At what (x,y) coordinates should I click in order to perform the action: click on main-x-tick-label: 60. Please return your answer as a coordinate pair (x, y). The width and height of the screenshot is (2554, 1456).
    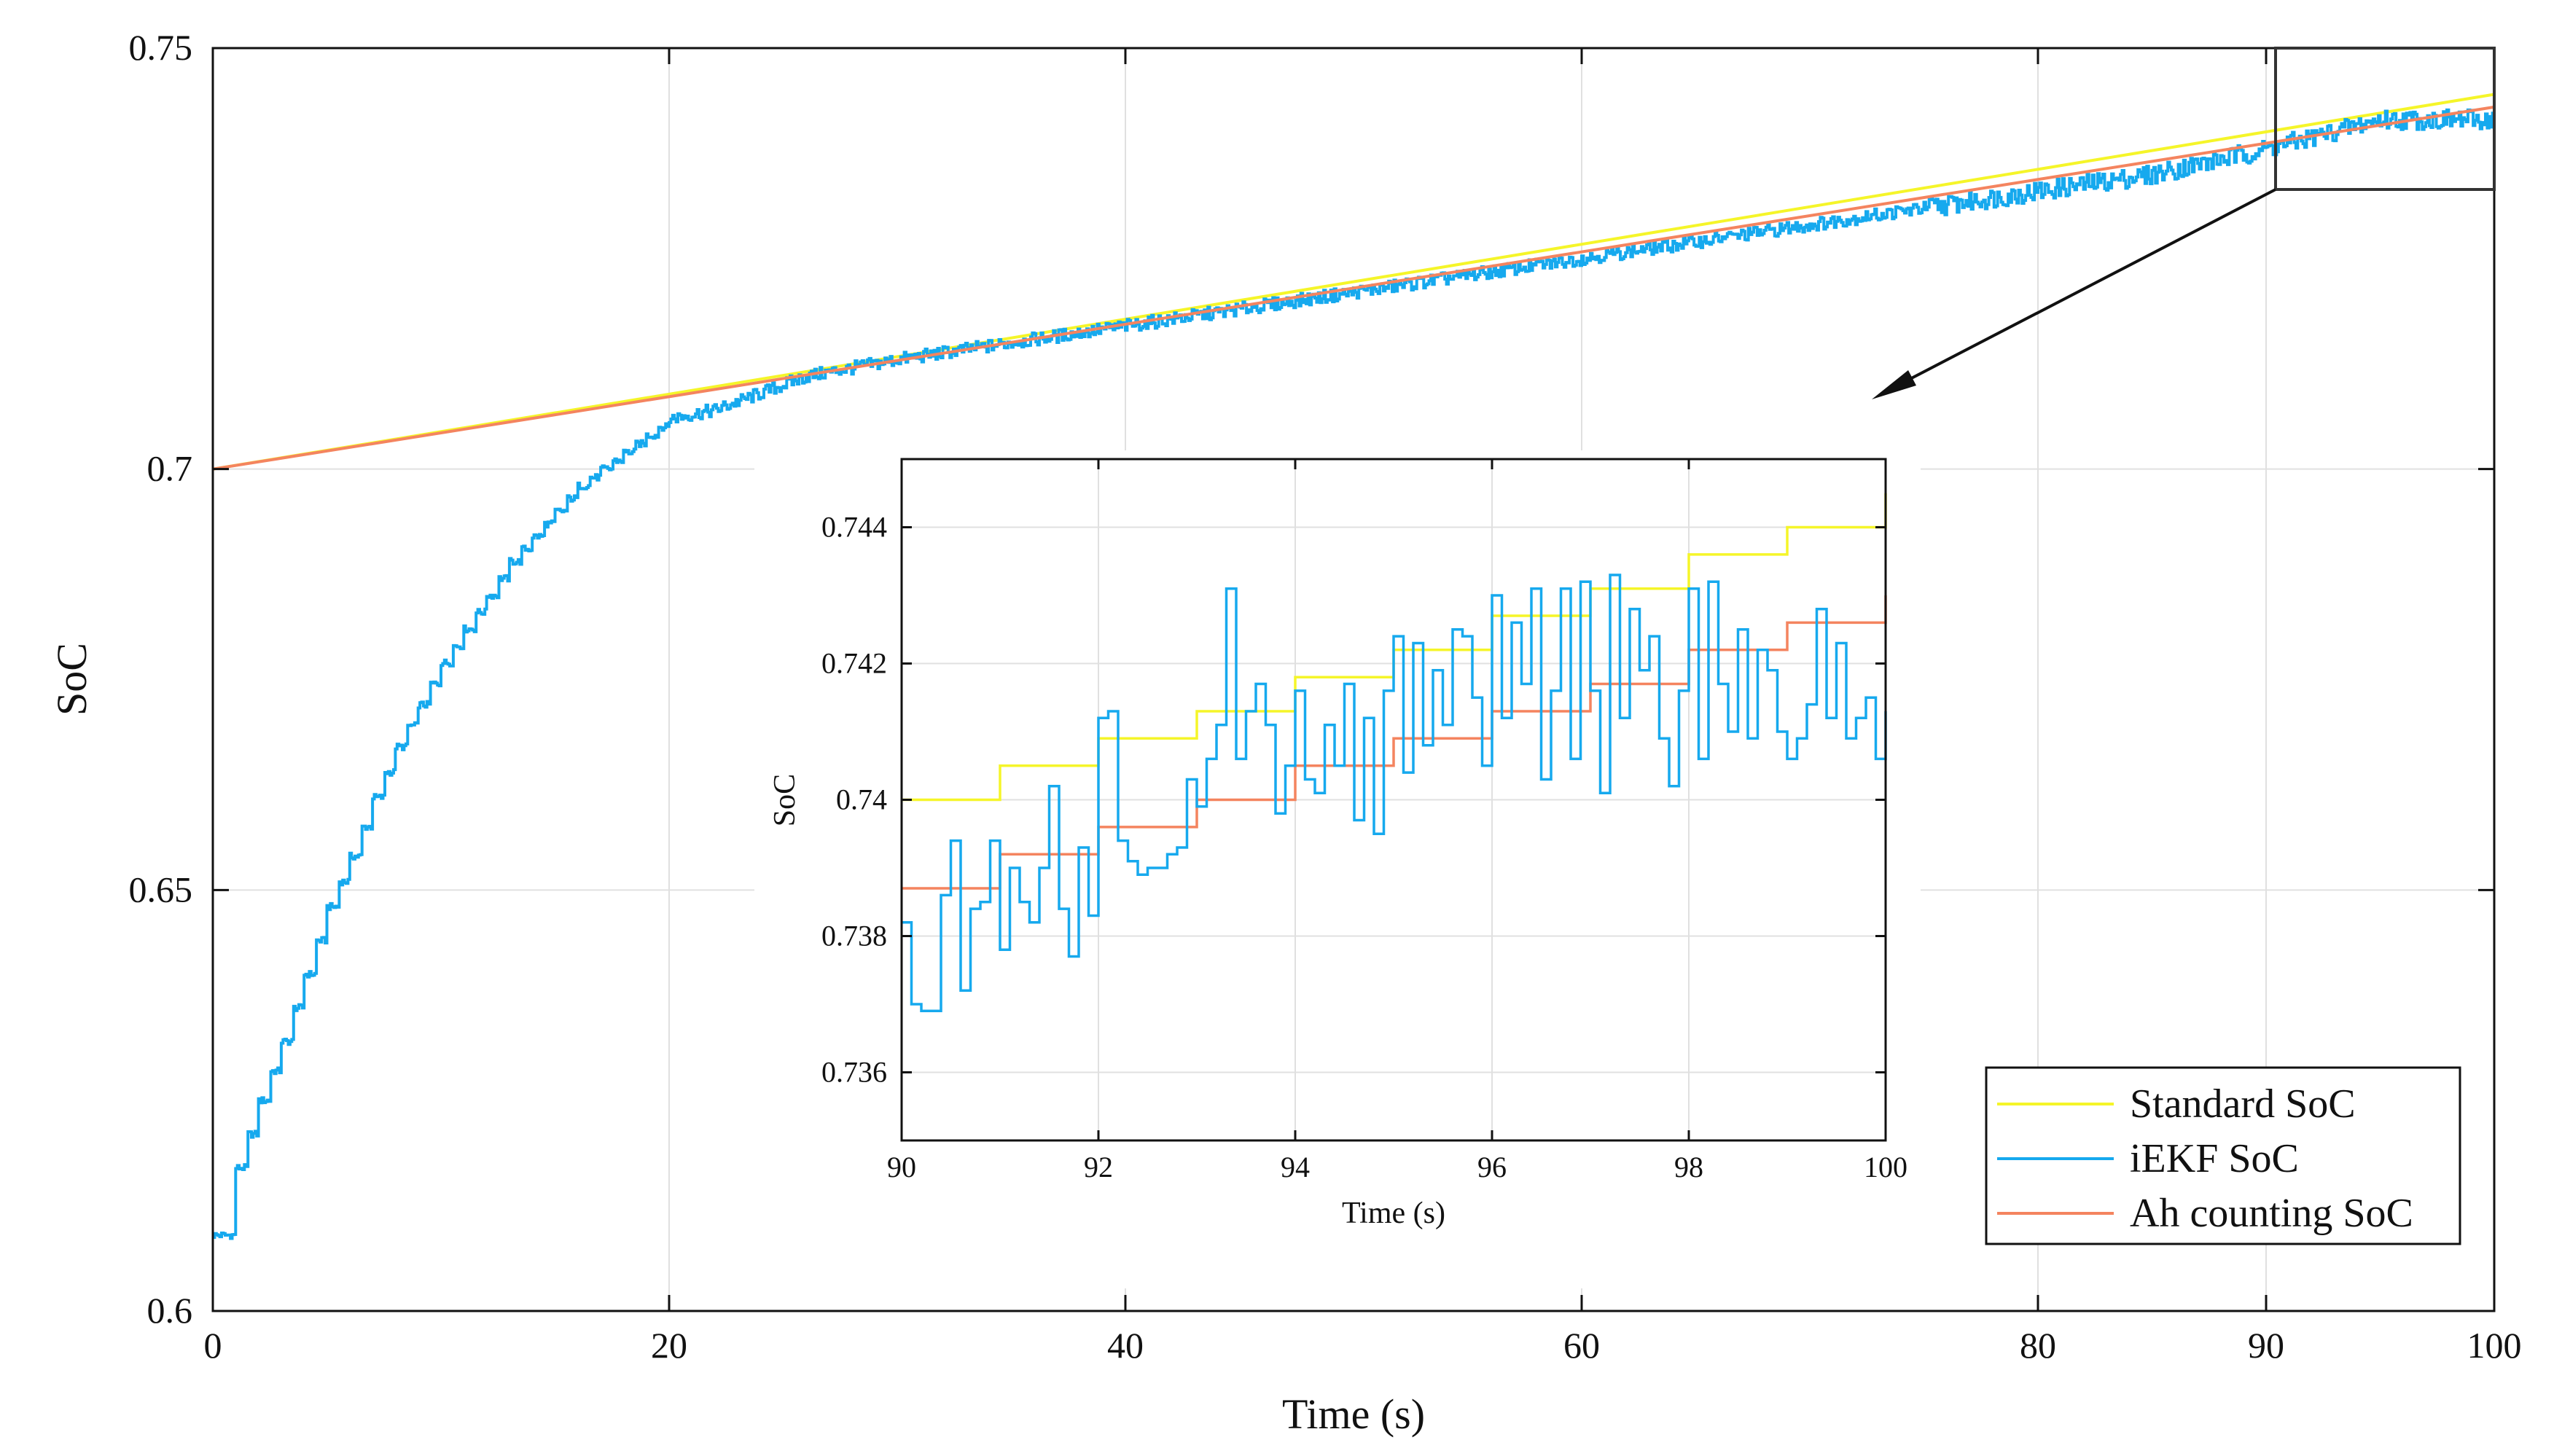
    Looking at the image, I should click on (1581, 1345).